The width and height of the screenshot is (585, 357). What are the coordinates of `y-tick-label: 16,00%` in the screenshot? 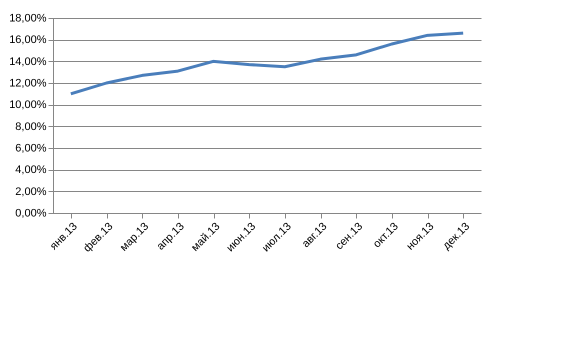 It's located at (28, 40).